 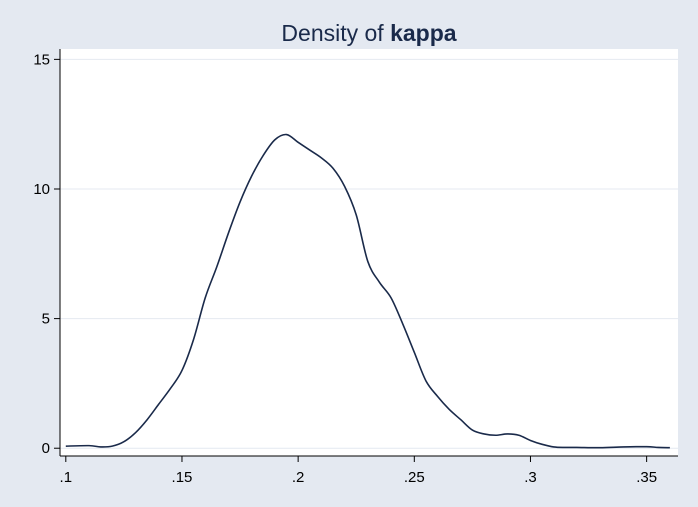 I want to click on y-tick-label: 15, so click(x=41, y=59).